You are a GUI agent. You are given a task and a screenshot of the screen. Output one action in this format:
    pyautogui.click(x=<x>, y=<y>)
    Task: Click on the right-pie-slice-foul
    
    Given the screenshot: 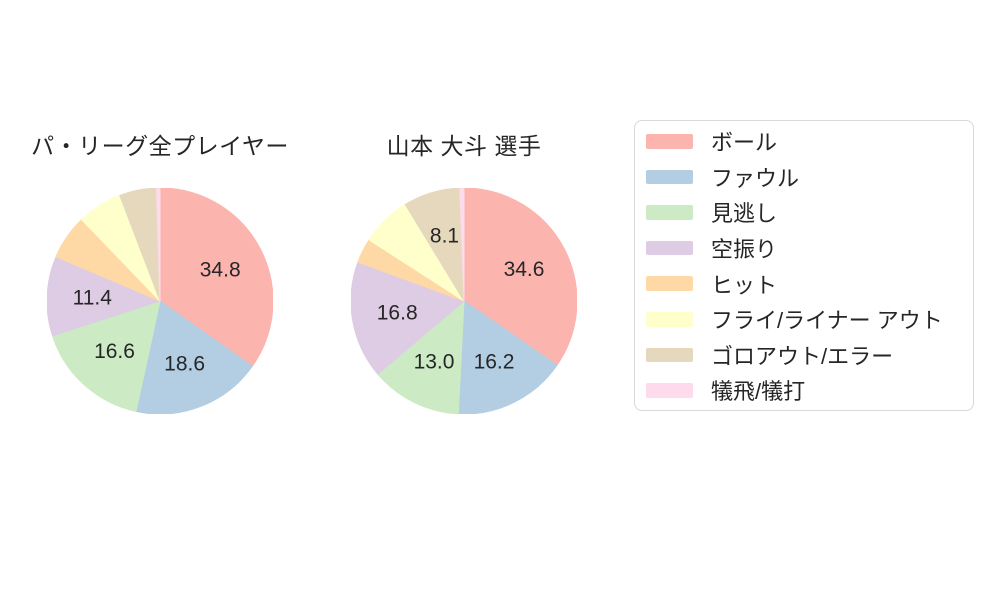 What is the action you would take?
    pyautogui.click(x=507, y=357)
    